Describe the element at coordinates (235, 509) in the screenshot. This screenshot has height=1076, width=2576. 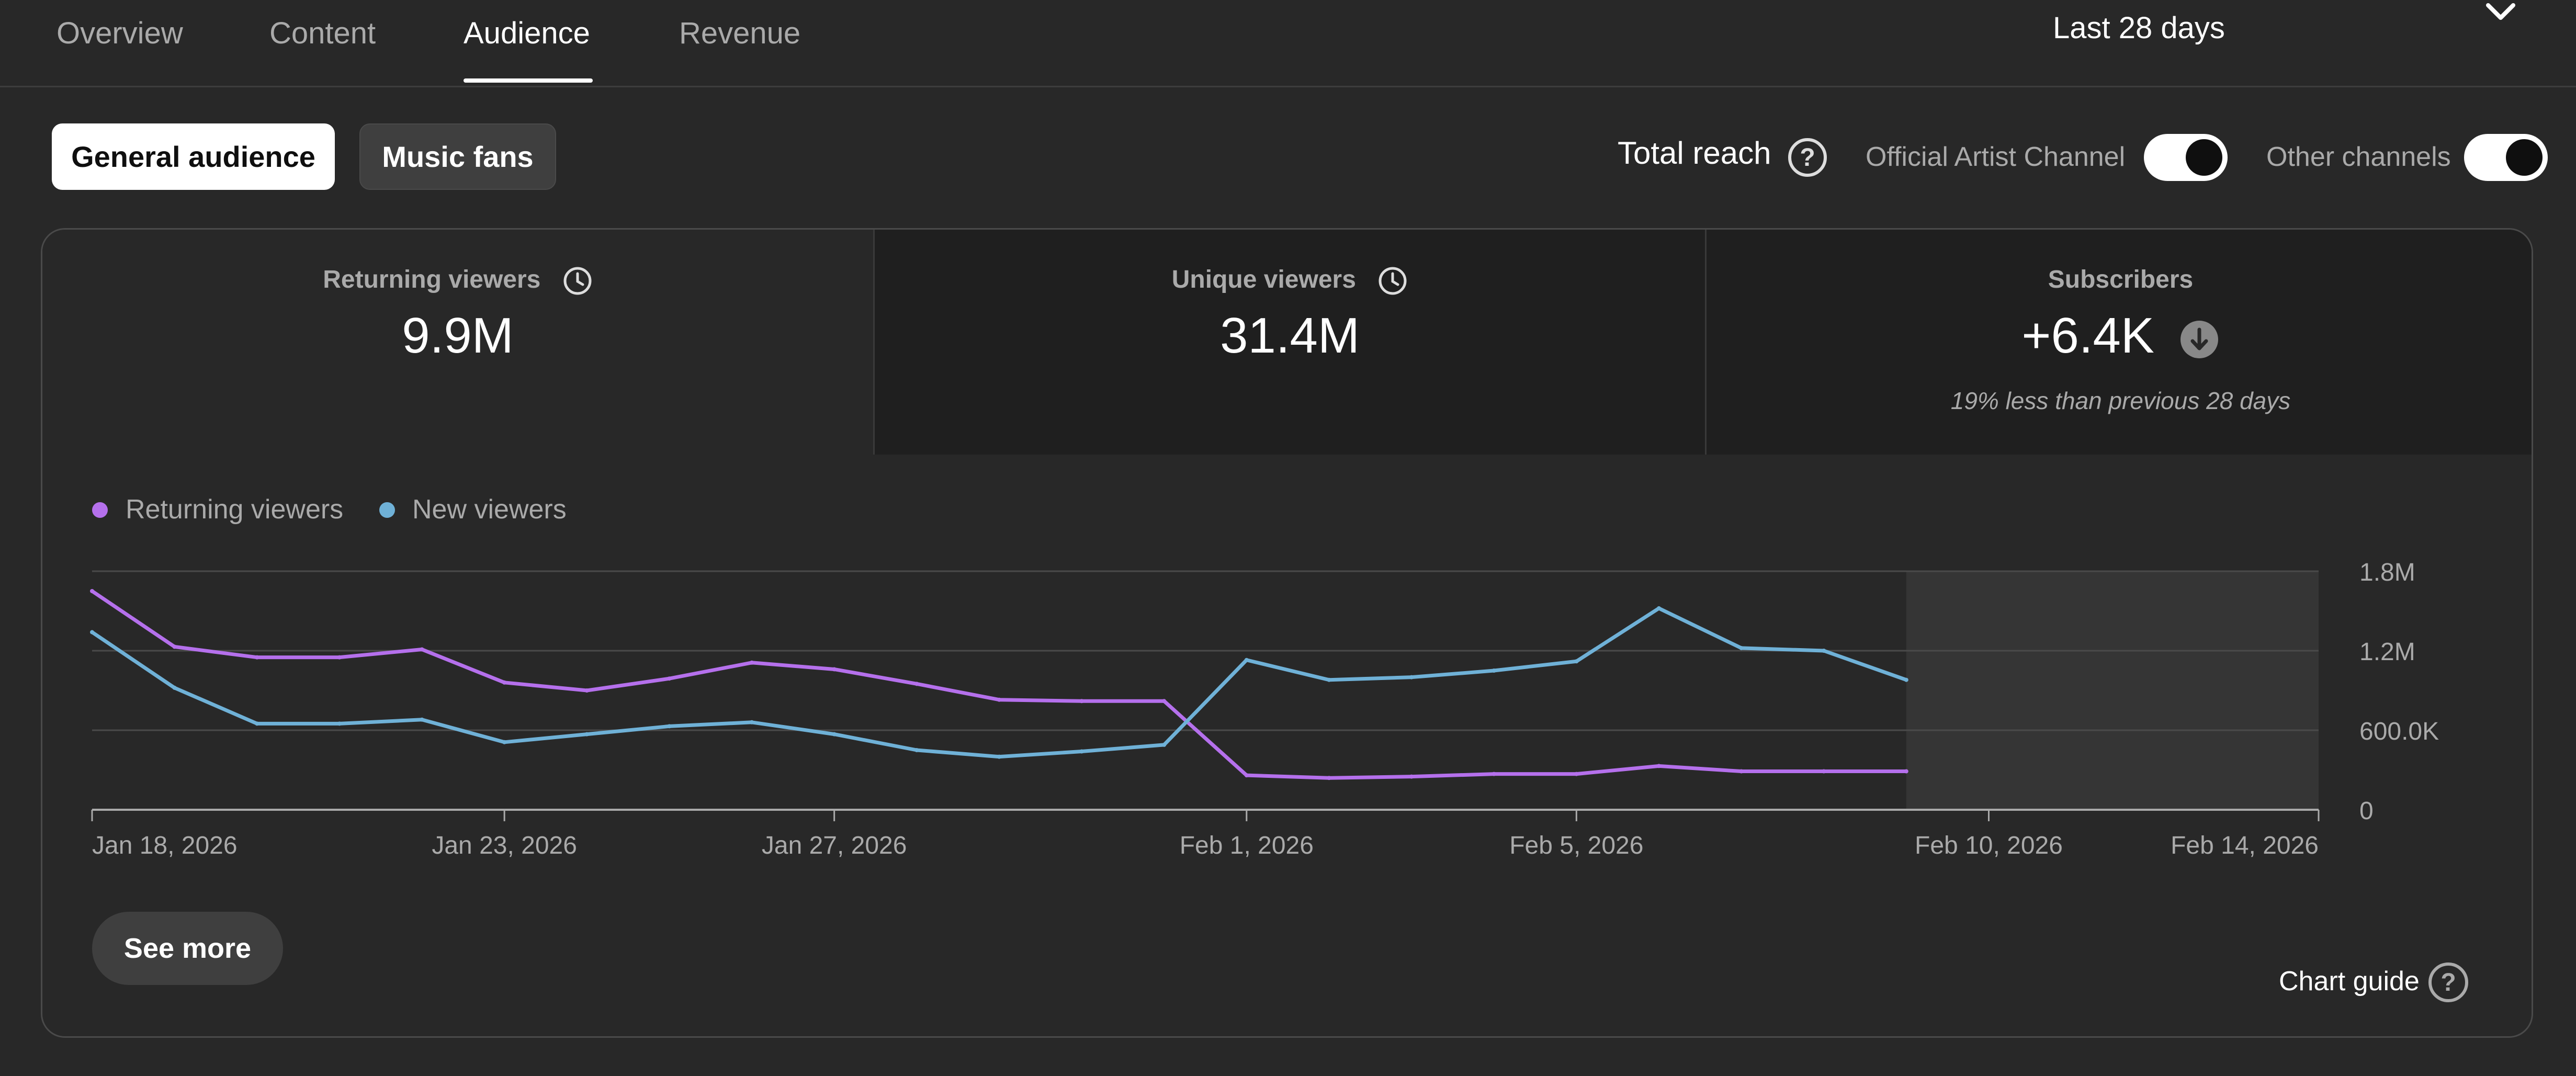
I see `legend-returning-viewers: Returning viewers` at that location.